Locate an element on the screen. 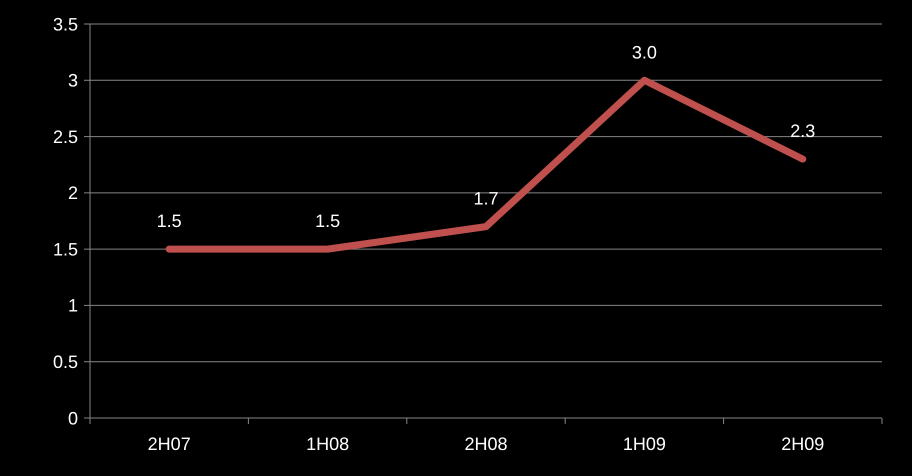  y-tick-label: 1.5 is located at coordinates (65, 249).